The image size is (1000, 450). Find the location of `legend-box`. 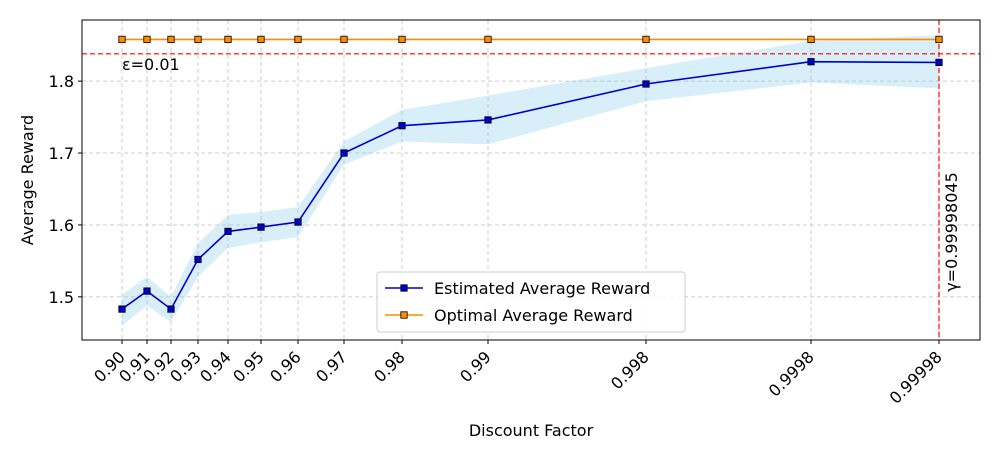

legend-box is located at coordinates (531, 302).